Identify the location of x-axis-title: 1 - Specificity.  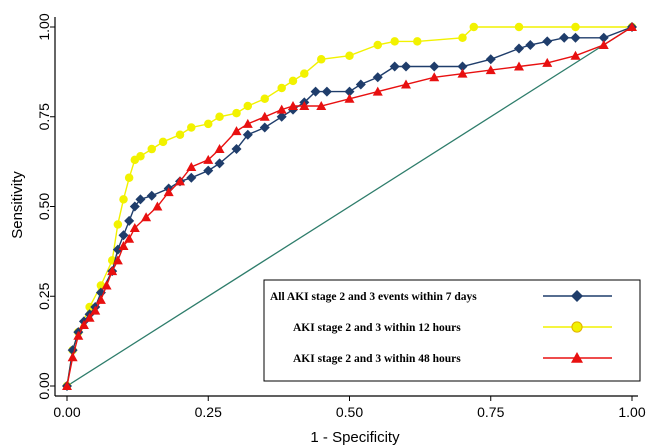
(355, 437).